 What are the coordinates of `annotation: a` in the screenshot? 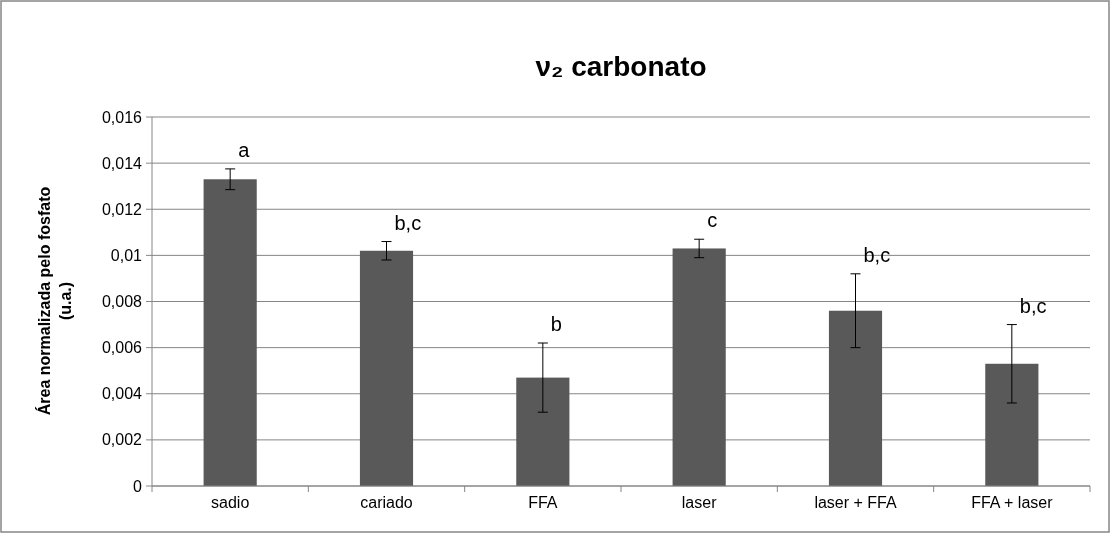 It's located at (244, 149).